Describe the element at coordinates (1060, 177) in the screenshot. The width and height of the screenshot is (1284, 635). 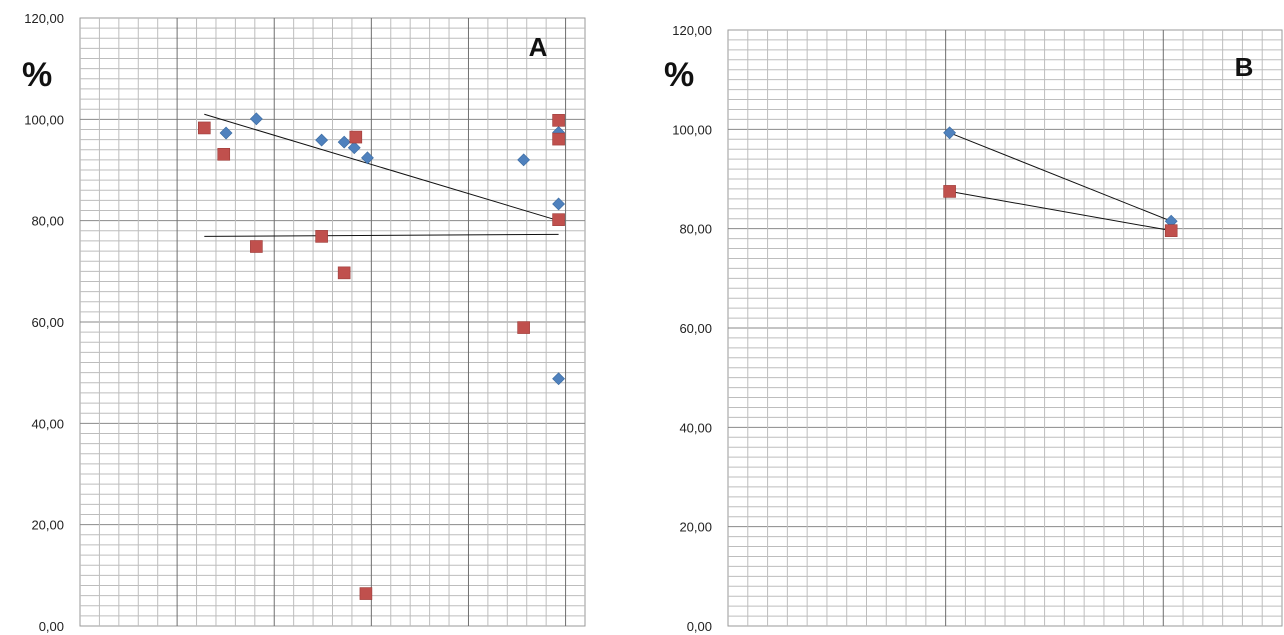
I see `diamond-series-line` at that location.